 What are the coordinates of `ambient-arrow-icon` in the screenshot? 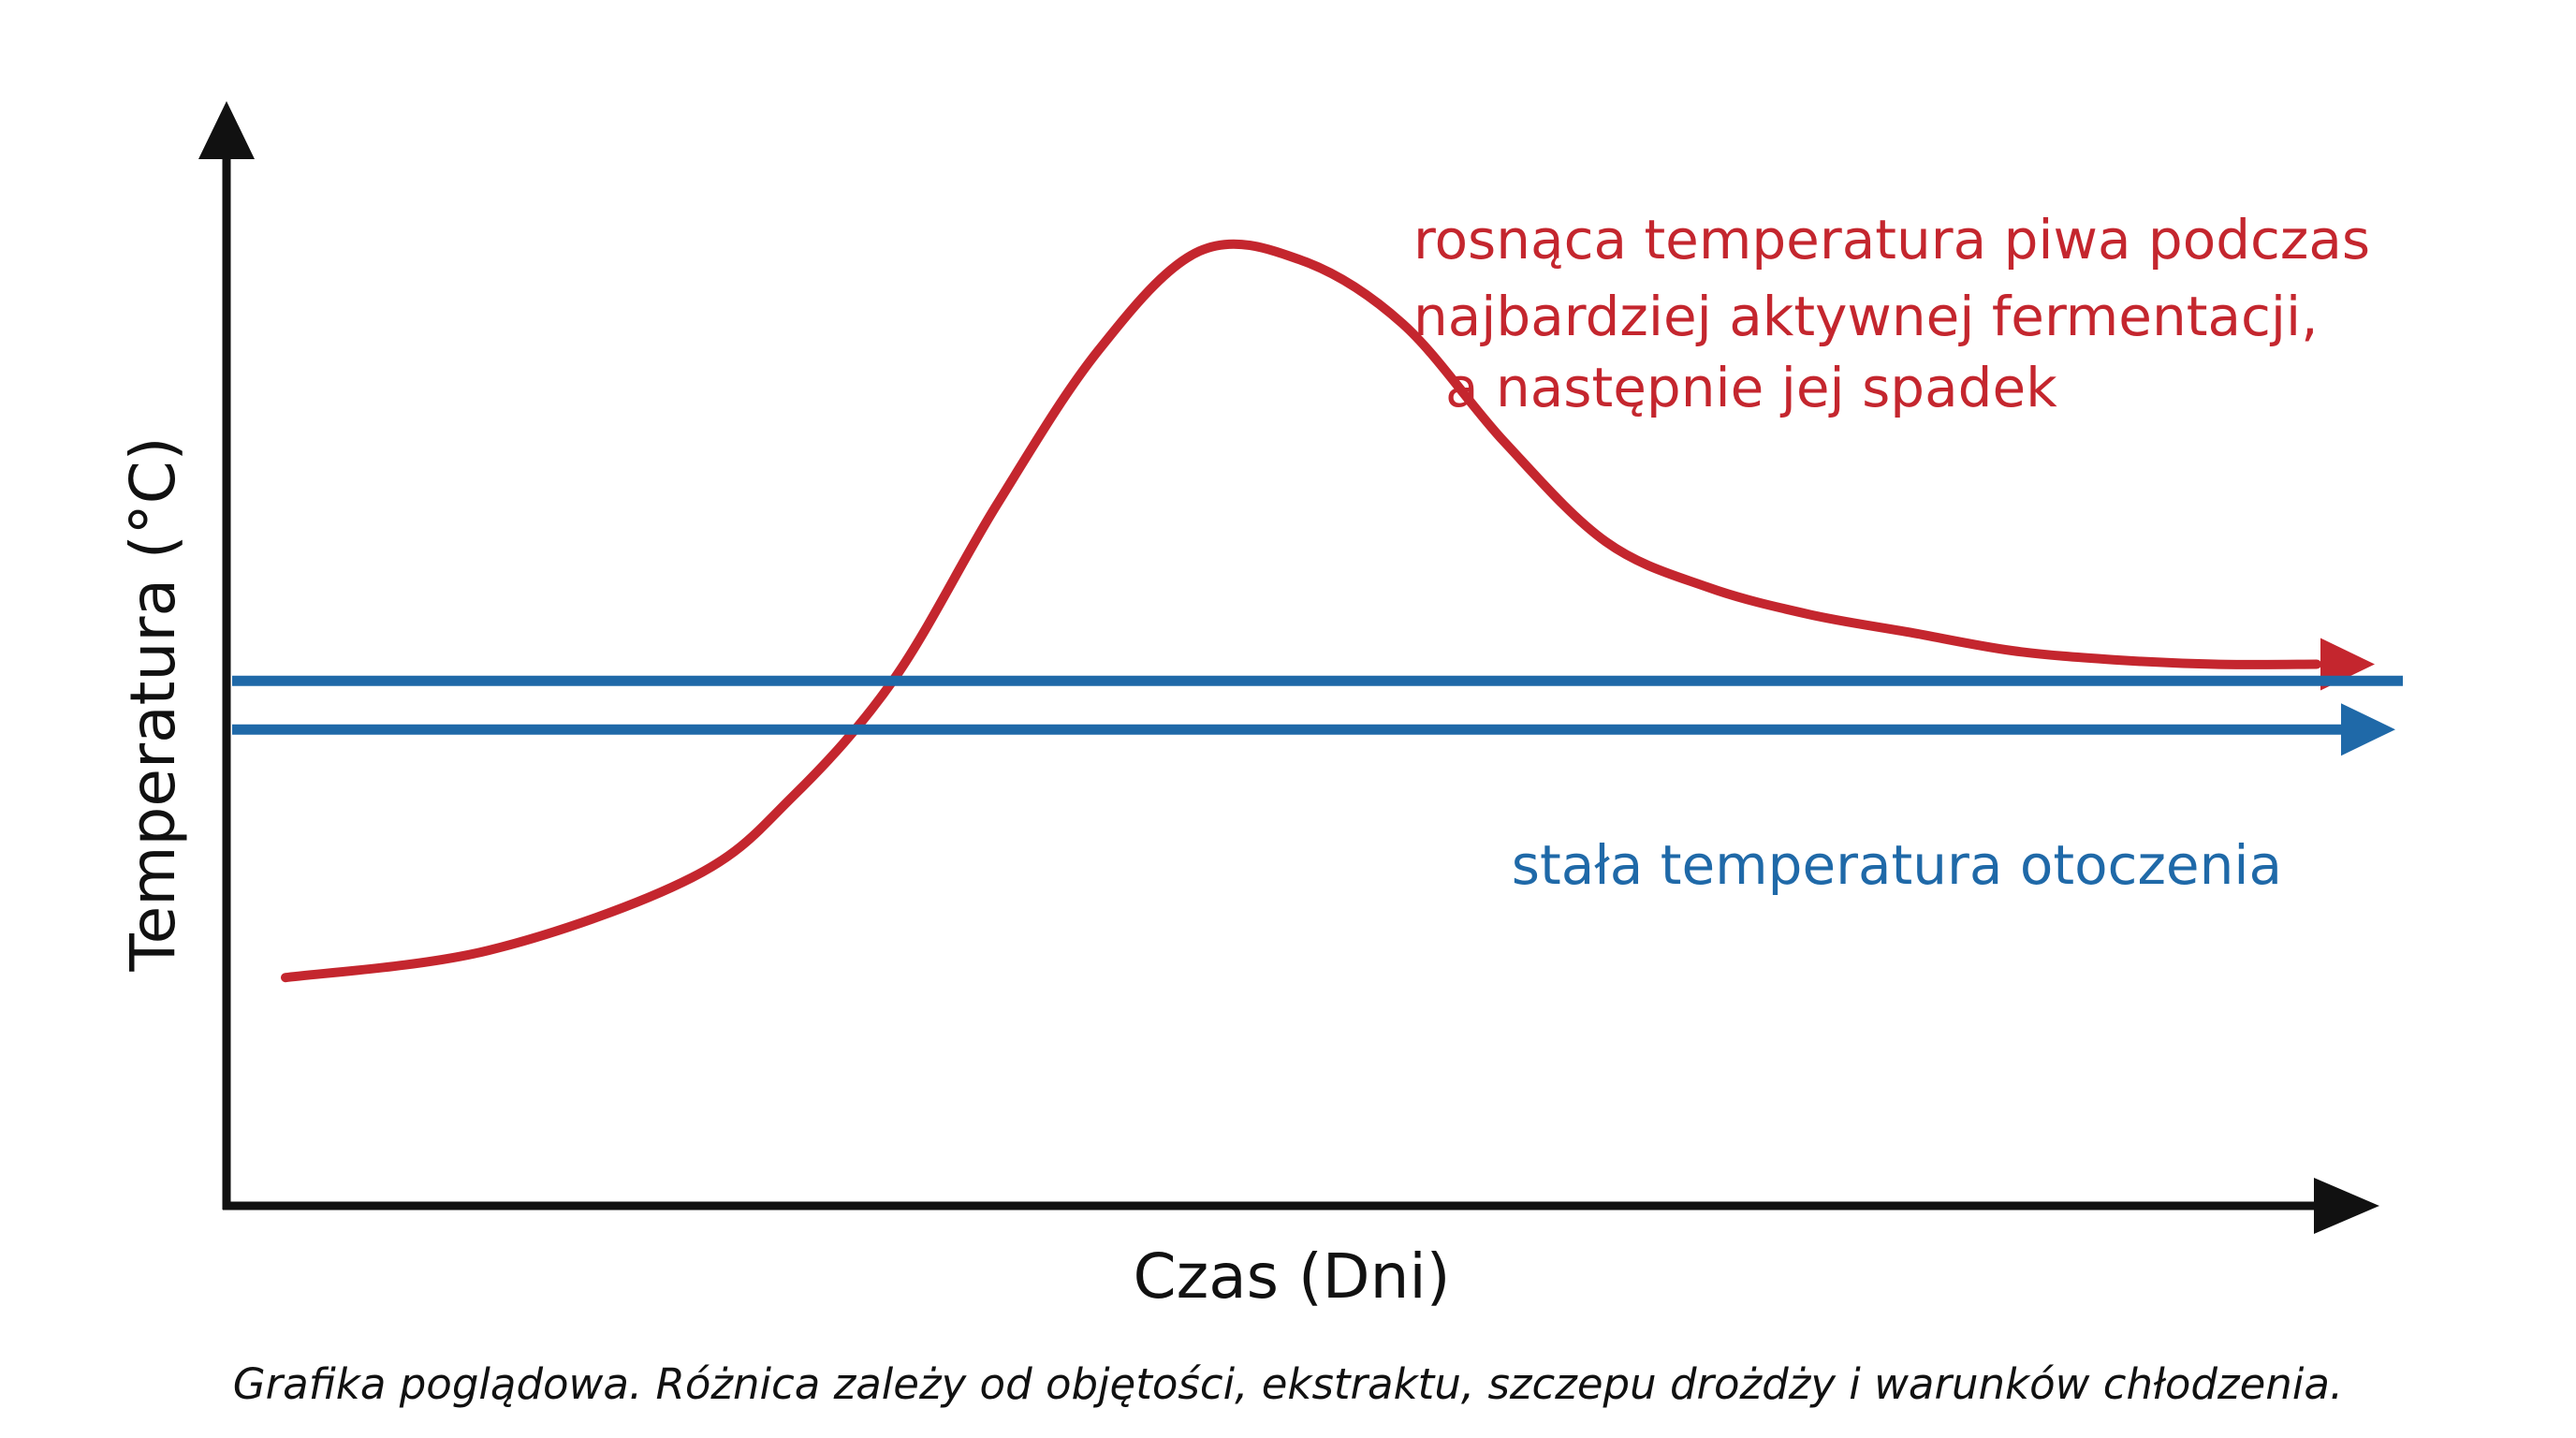 It's located at (2368, 729).